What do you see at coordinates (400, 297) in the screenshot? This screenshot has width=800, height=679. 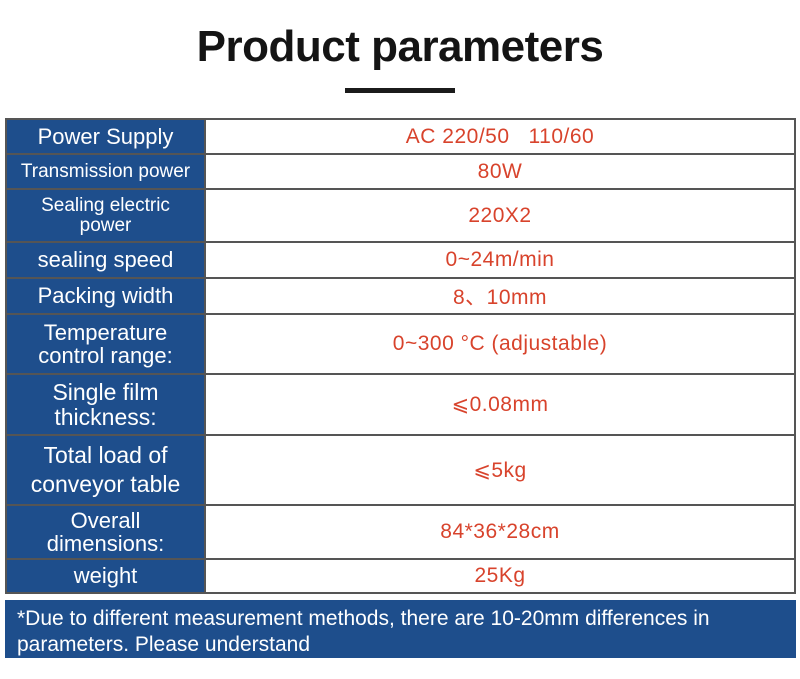 I see `table-row: Packing width 8、10mm` at bounding box center [400, 297].